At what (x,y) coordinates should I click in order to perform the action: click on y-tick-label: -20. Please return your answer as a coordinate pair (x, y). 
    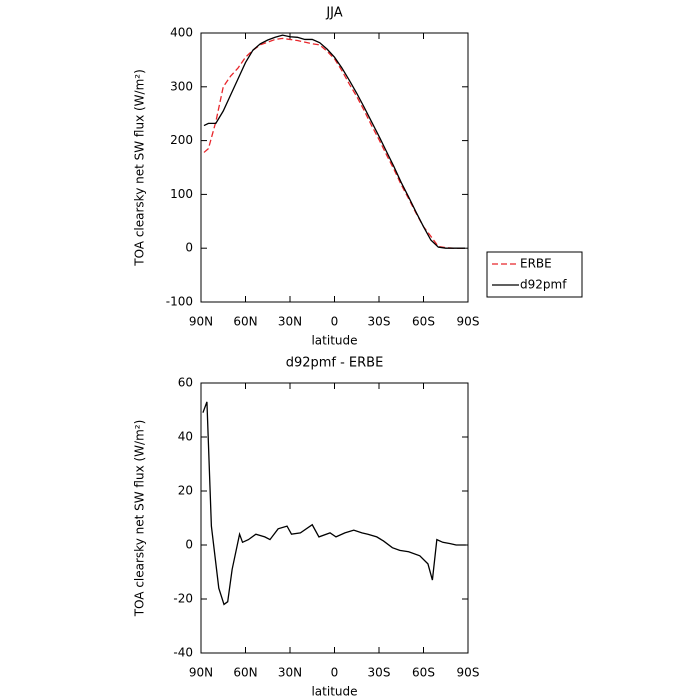
    Looking at the image, I should click on (183, 599).